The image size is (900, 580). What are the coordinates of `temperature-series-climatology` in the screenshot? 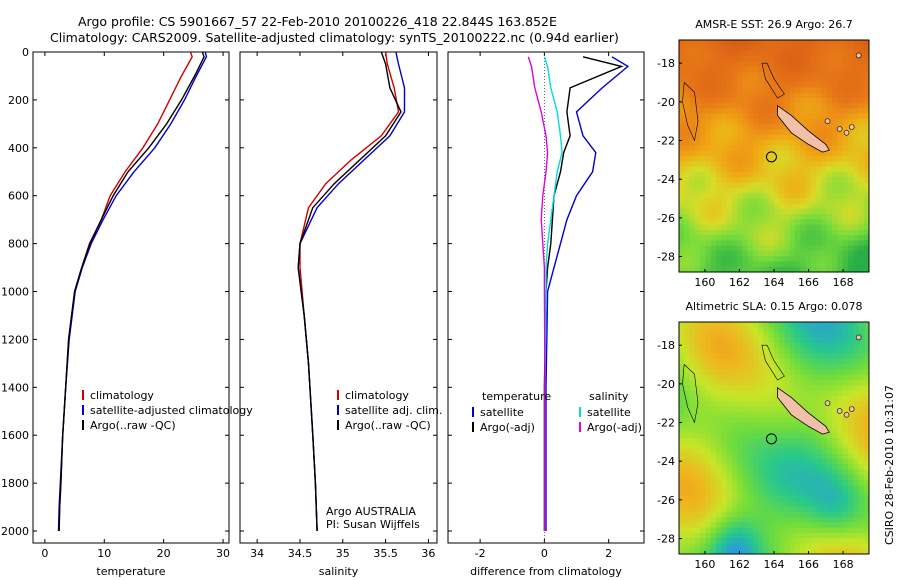 It's located at (125, 292).